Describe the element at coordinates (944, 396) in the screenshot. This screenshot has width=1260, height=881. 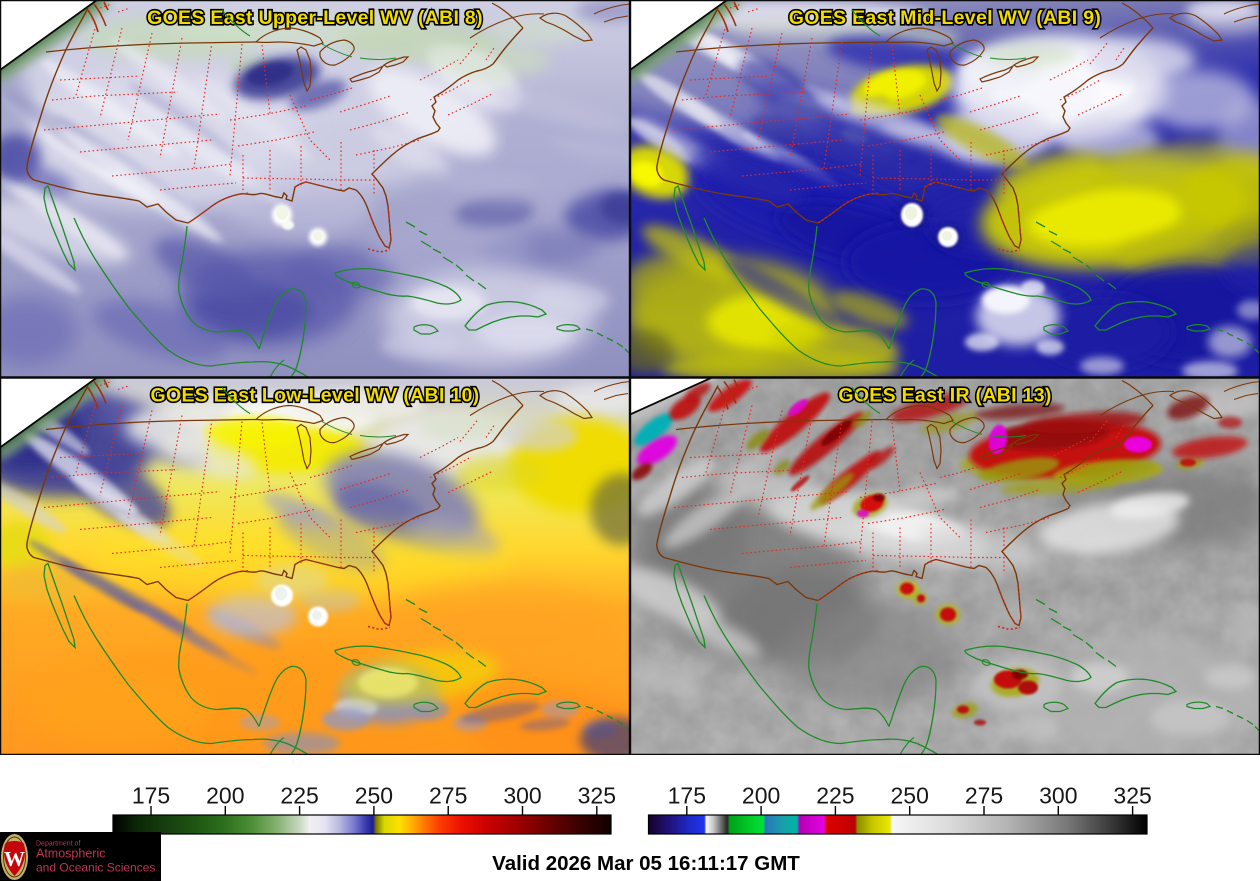
I see `svg-text: GOES East IR (ABI 13)` at that location.